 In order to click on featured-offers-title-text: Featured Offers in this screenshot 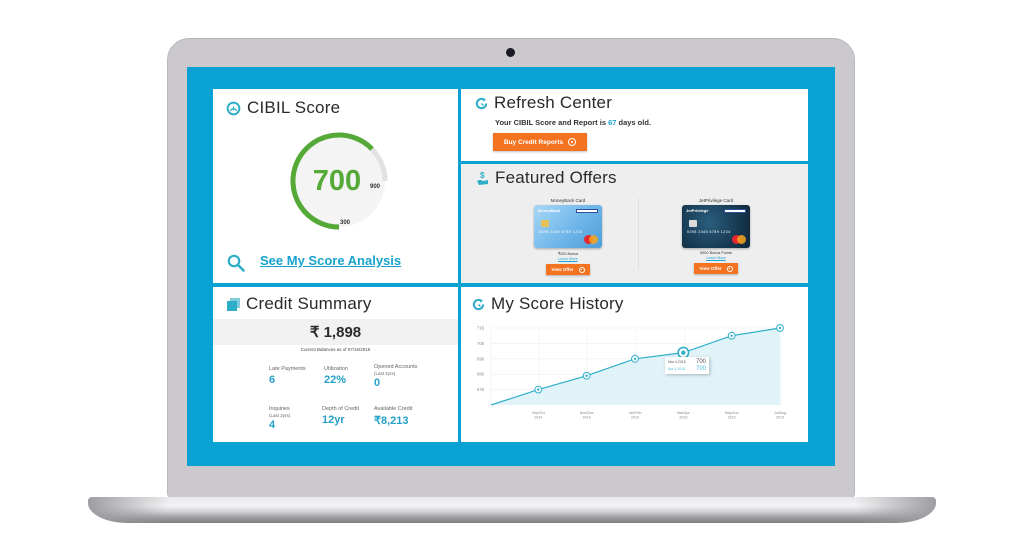, I will do `click(556, 177)`.